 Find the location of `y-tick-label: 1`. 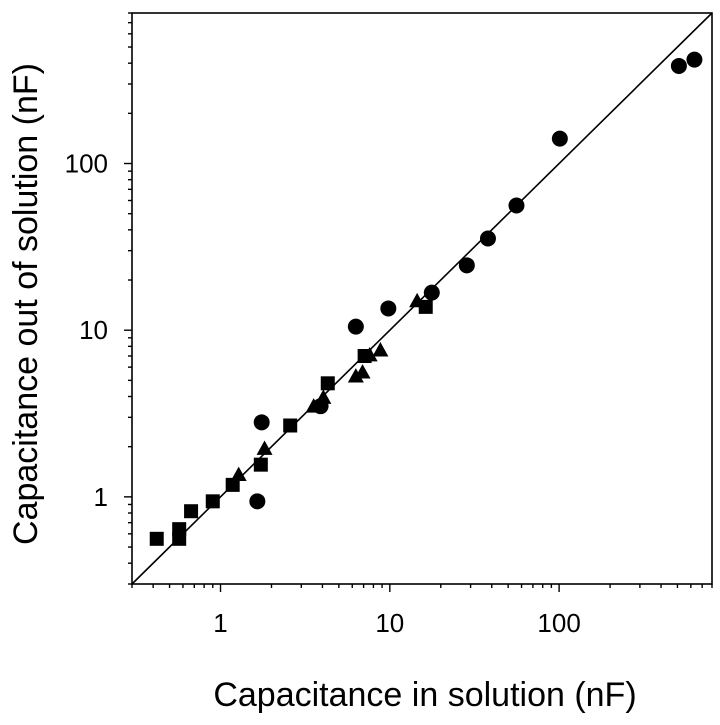

y-tick-label: 1 is located at coordinates (101, 497).